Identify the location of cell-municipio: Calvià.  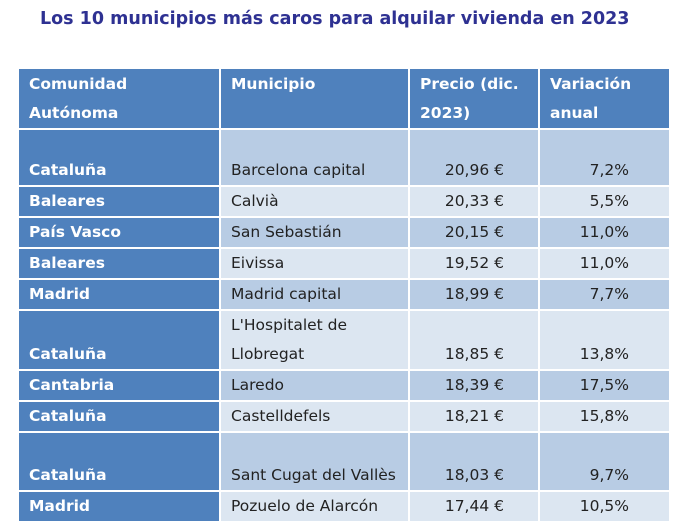
(315, 201).